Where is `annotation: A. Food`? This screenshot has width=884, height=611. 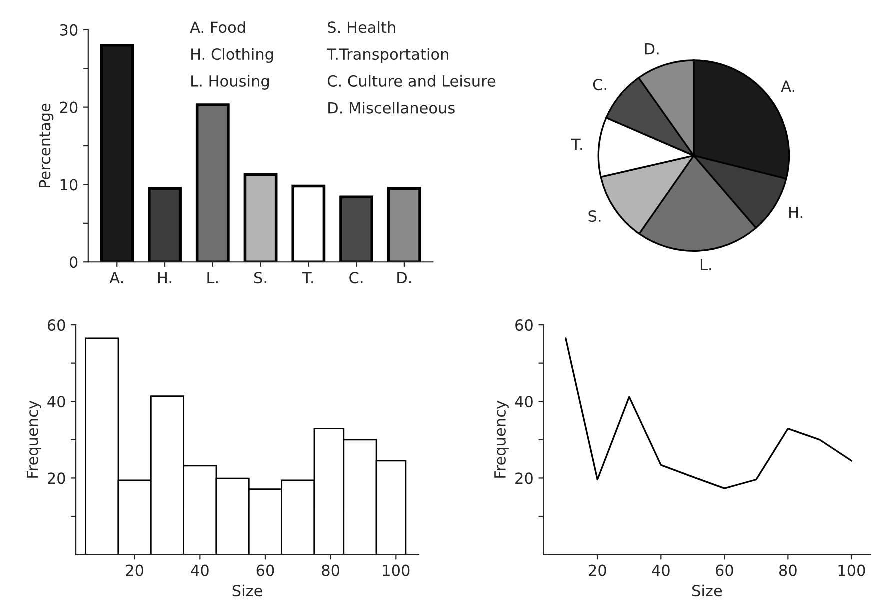 annotation: A. Food is located at coordinates (218, 27).